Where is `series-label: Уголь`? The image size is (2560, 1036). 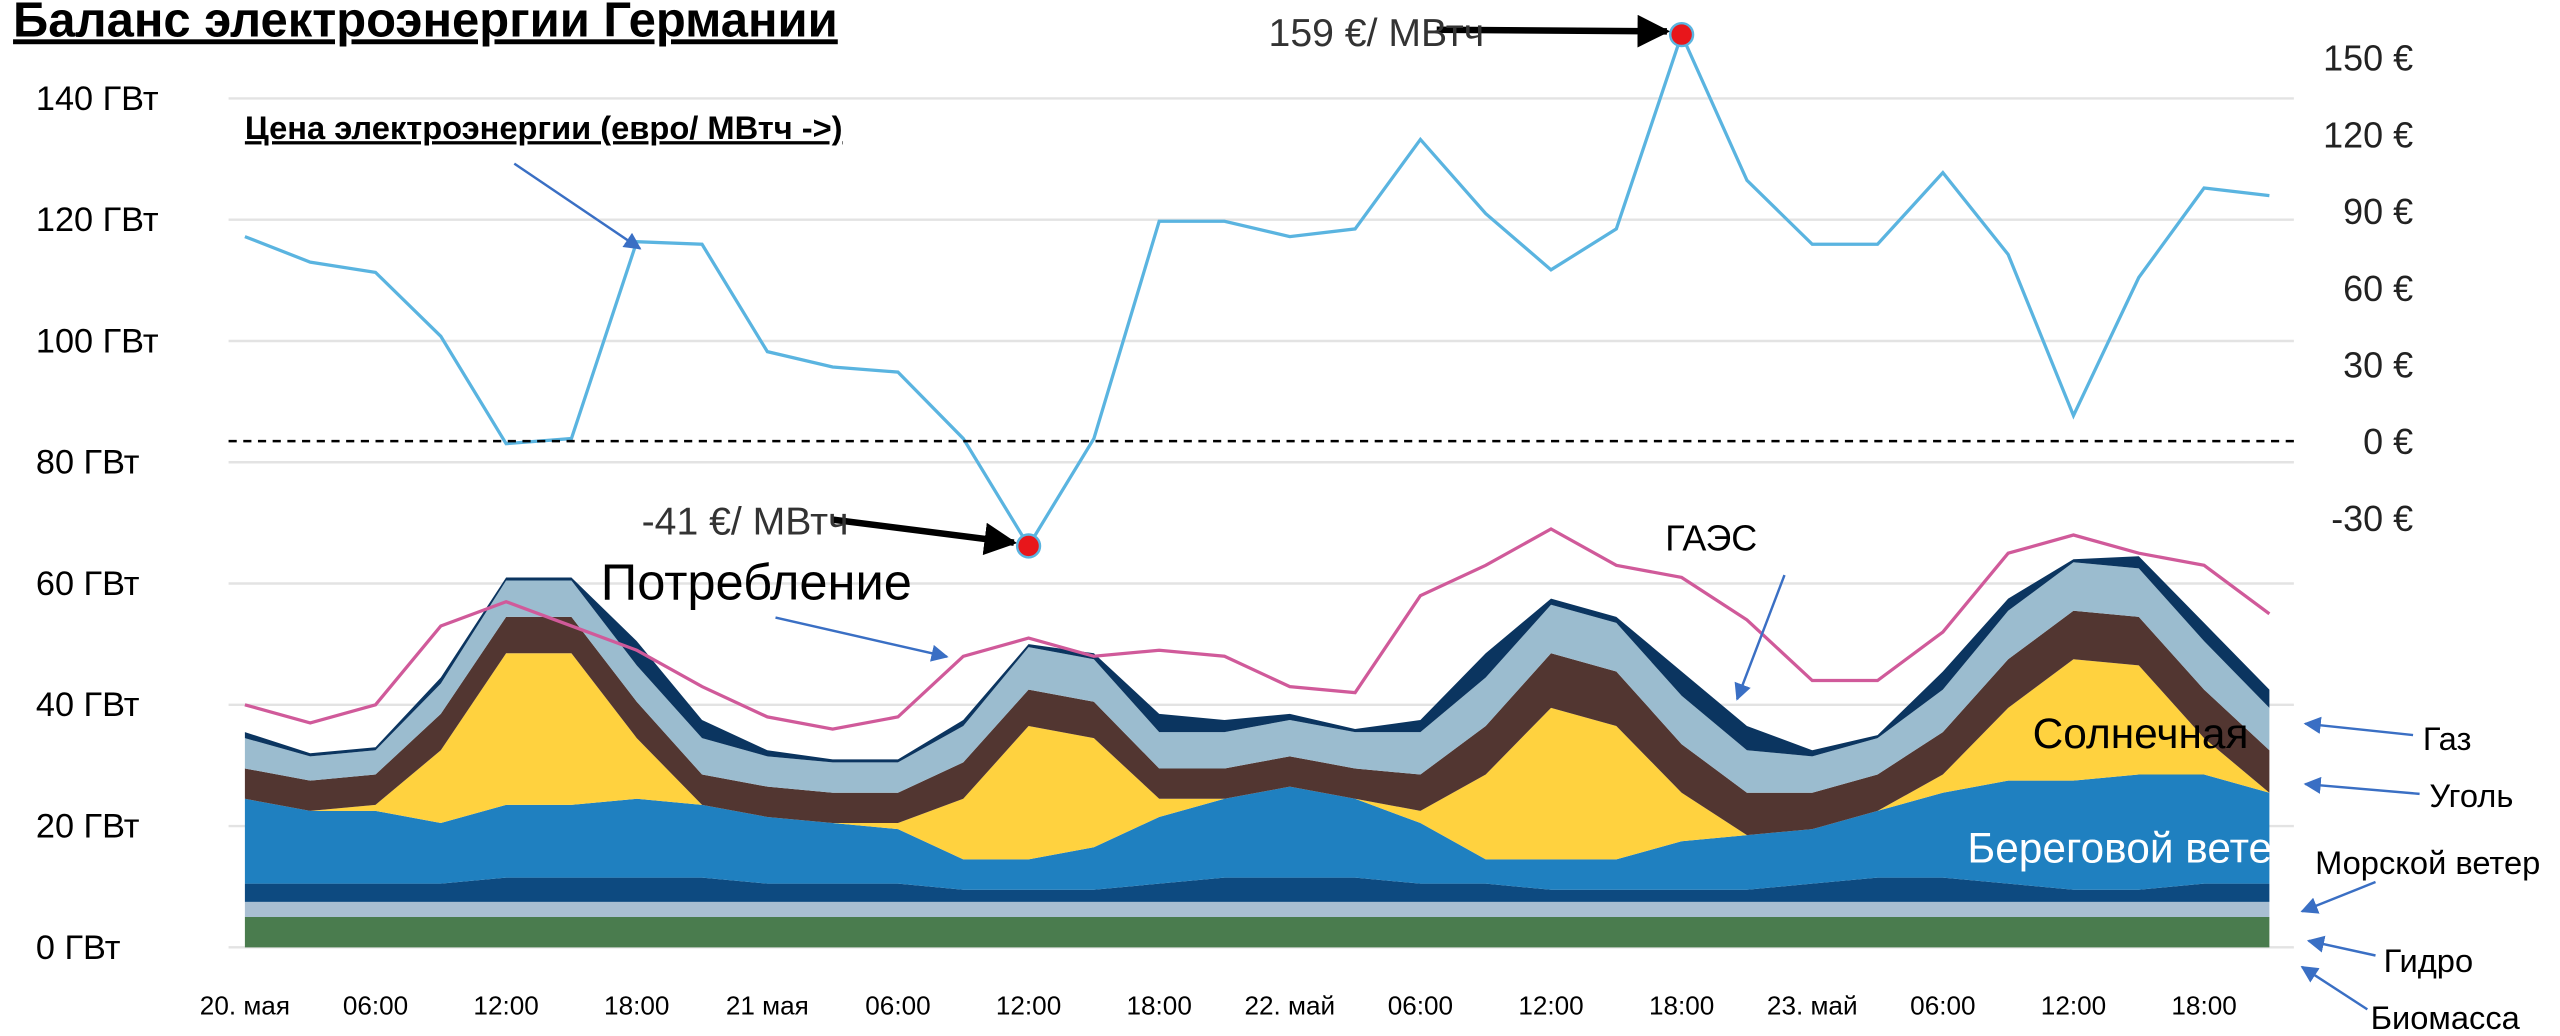 series-label: Уголь is located at coordinates (2471, 795).